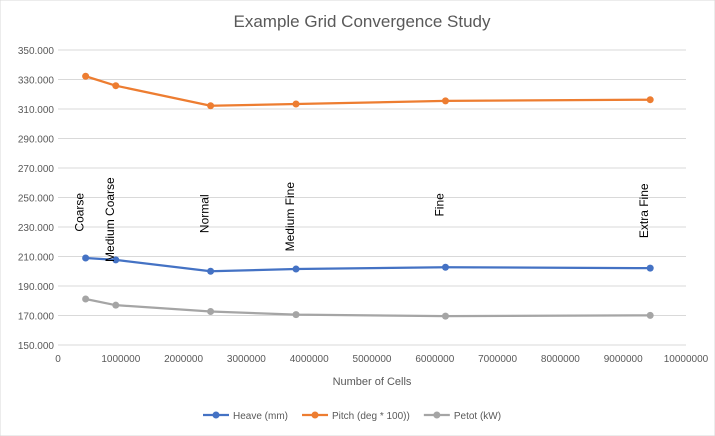 This screenshot has height=436, width=715. What do you see at coordinates (36, 317) in the screenshot?
I see `y-tick-label: 170.000` at bounding box center [36, 317].